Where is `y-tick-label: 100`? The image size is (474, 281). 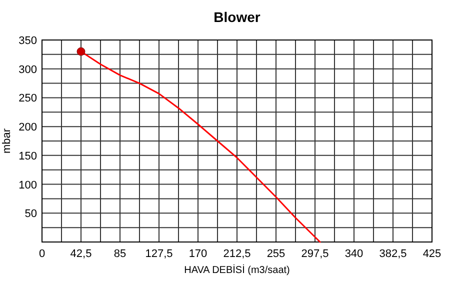 y-tick-label: 100 is located at coordinates (27, 185).